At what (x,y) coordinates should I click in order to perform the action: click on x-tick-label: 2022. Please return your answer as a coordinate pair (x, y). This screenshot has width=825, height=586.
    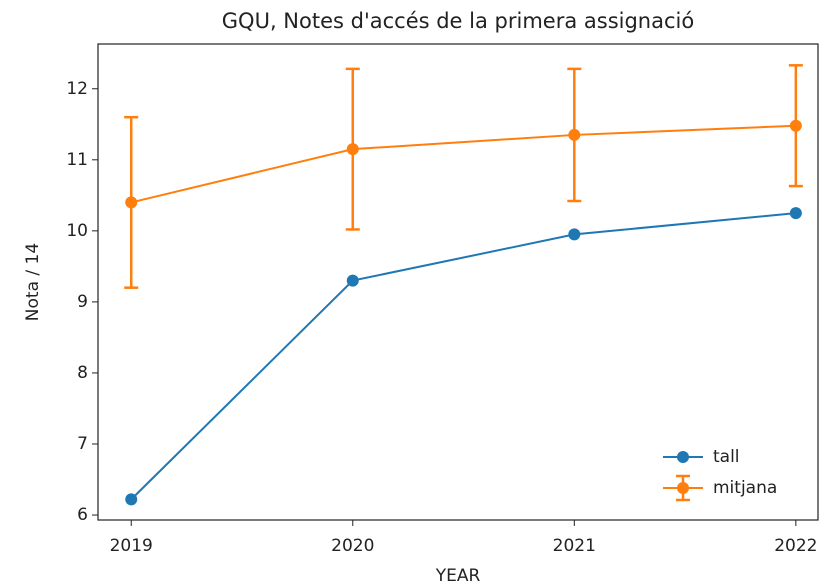
    Looking at the image, I should click on (795, 546).